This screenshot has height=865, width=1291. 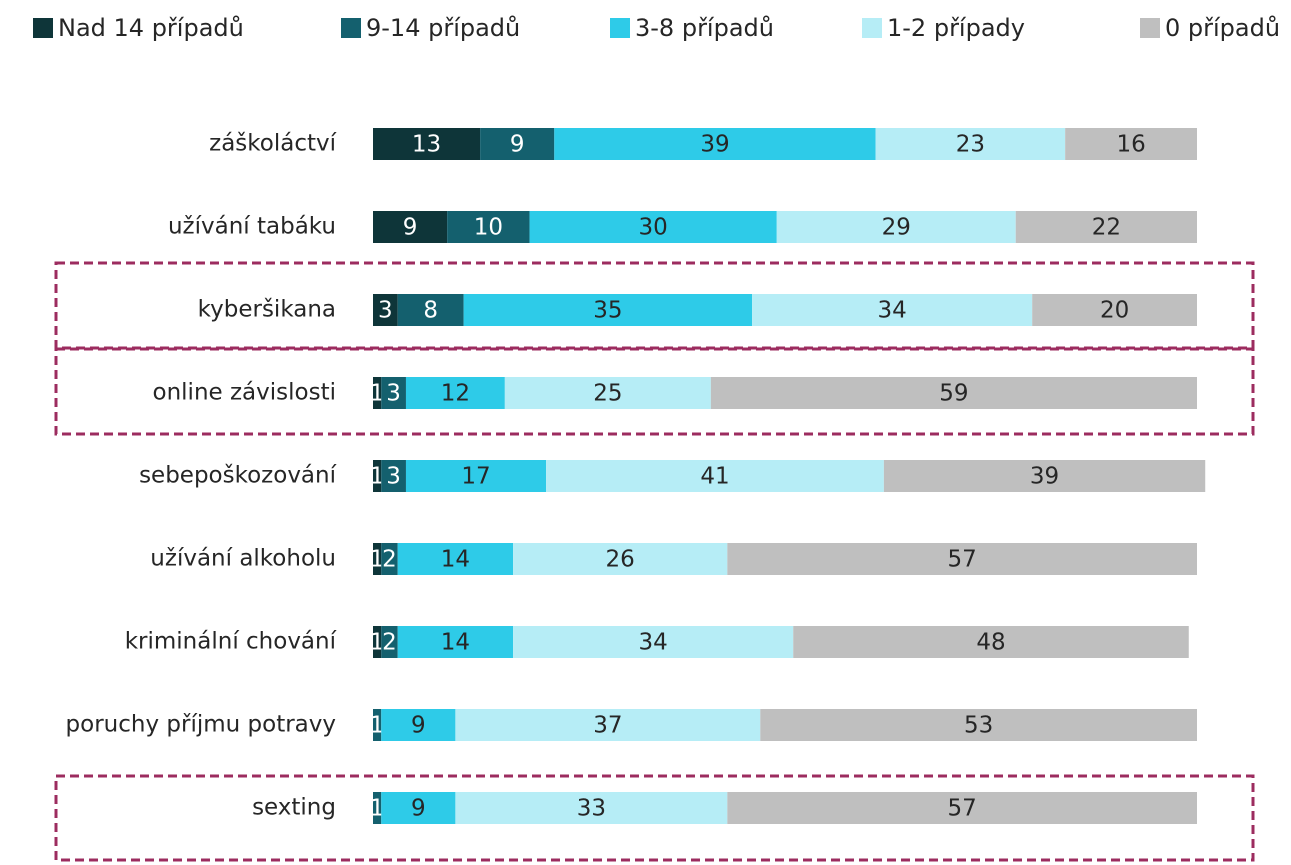 I want to click on value-label: 22, so click(x=1106, y=228).